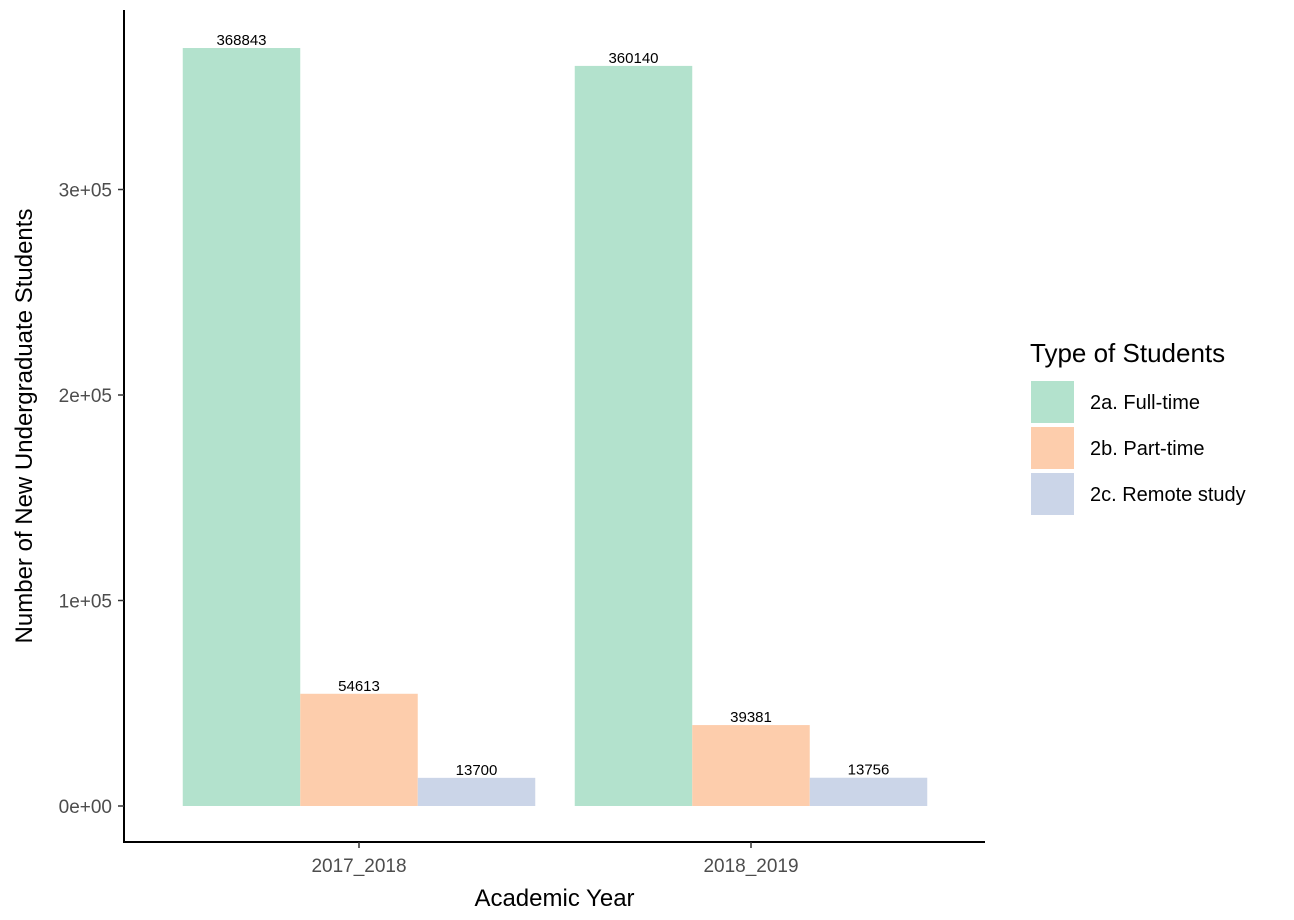 Image resolution: width=1294 pixels, height=920 pixels. What do you see at coordinates (91, 499) in the screenshot?
I see `y-ticks: 0e+00 1e+05 2e+05 3e+05` at bounding box center [91, 499].